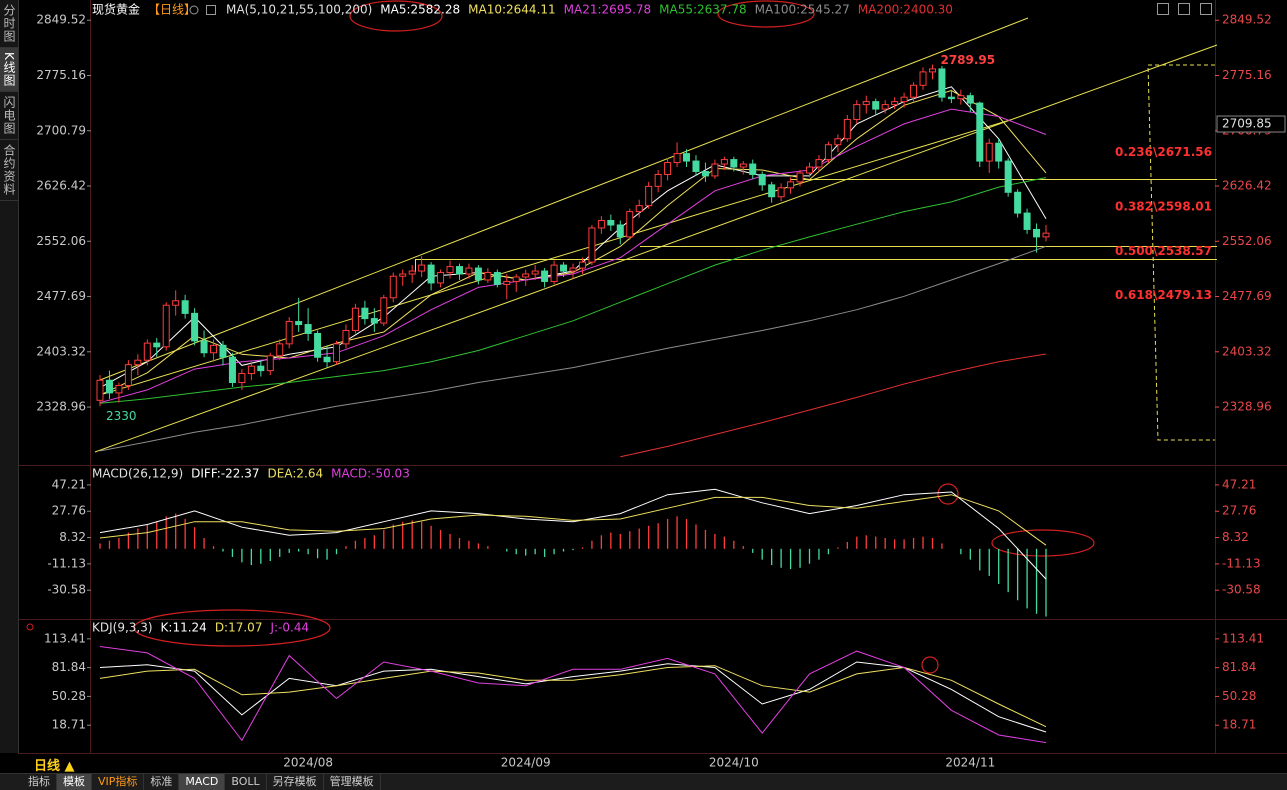  Describe the element at coordinates (295, 782) in the screenshot. I see `tab: 另存模板` at that location.